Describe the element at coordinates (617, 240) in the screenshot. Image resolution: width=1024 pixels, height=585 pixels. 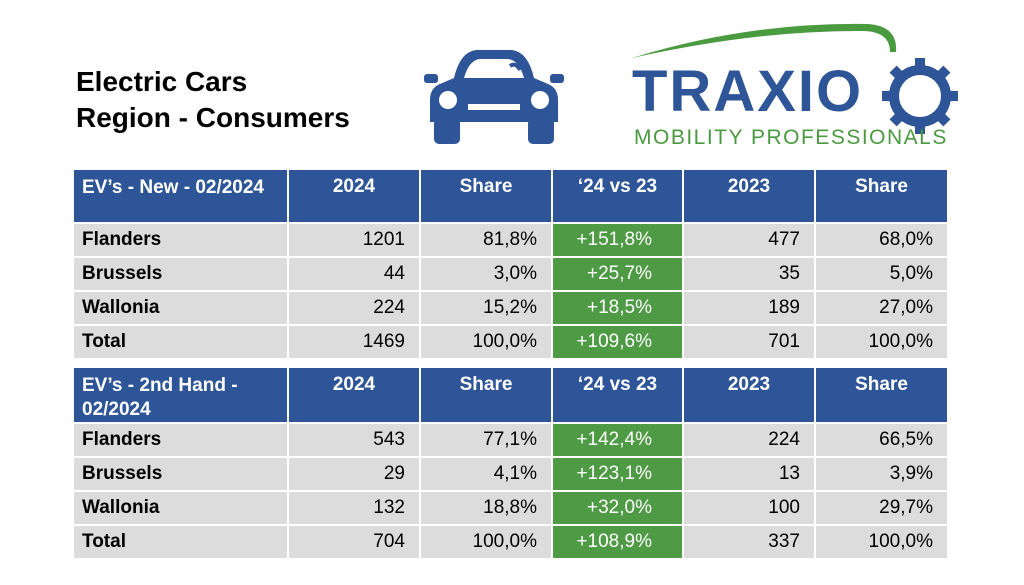
I see `growth-cell: +151,8%` at that location.